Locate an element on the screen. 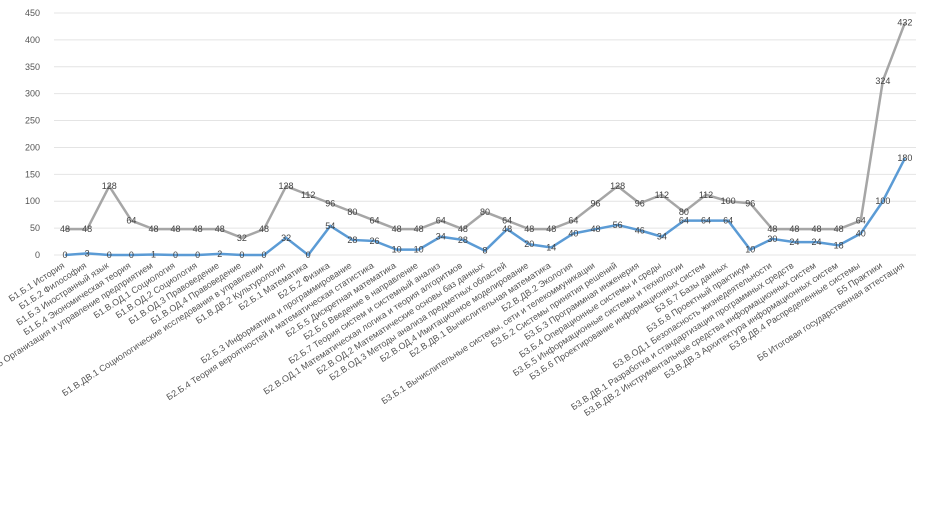  data-label: 2 is located at coordinates (219, 254).